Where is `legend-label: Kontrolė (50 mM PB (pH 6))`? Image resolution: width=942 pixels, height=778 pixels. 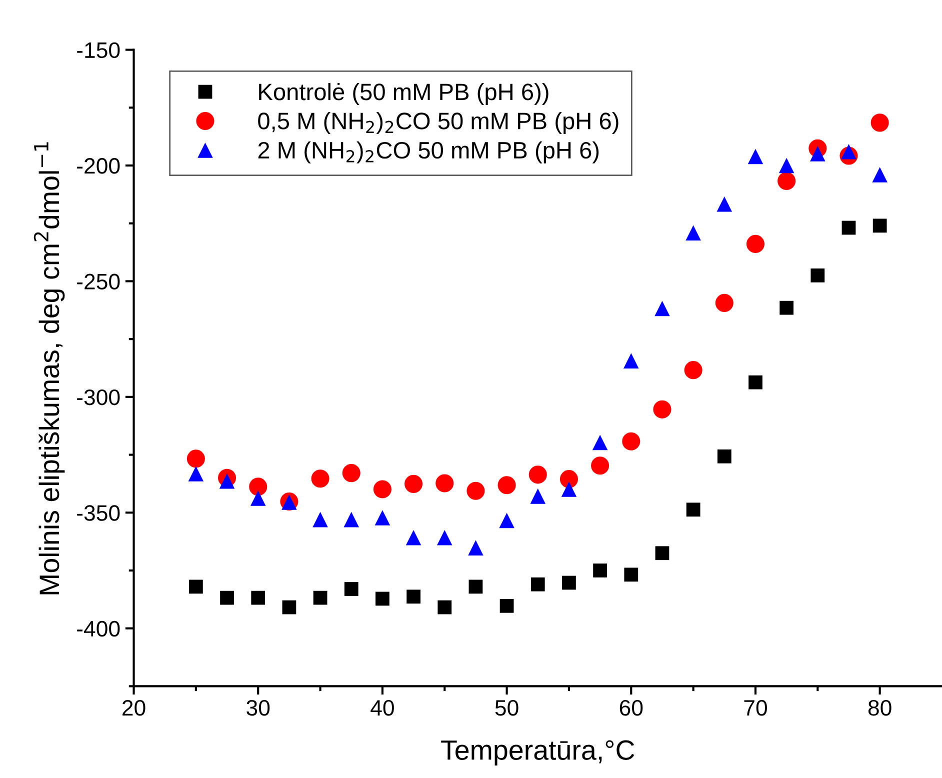
legend-label: Kontrolė (50 mM PB (pH 6)) is located at coordinates (403, 93).